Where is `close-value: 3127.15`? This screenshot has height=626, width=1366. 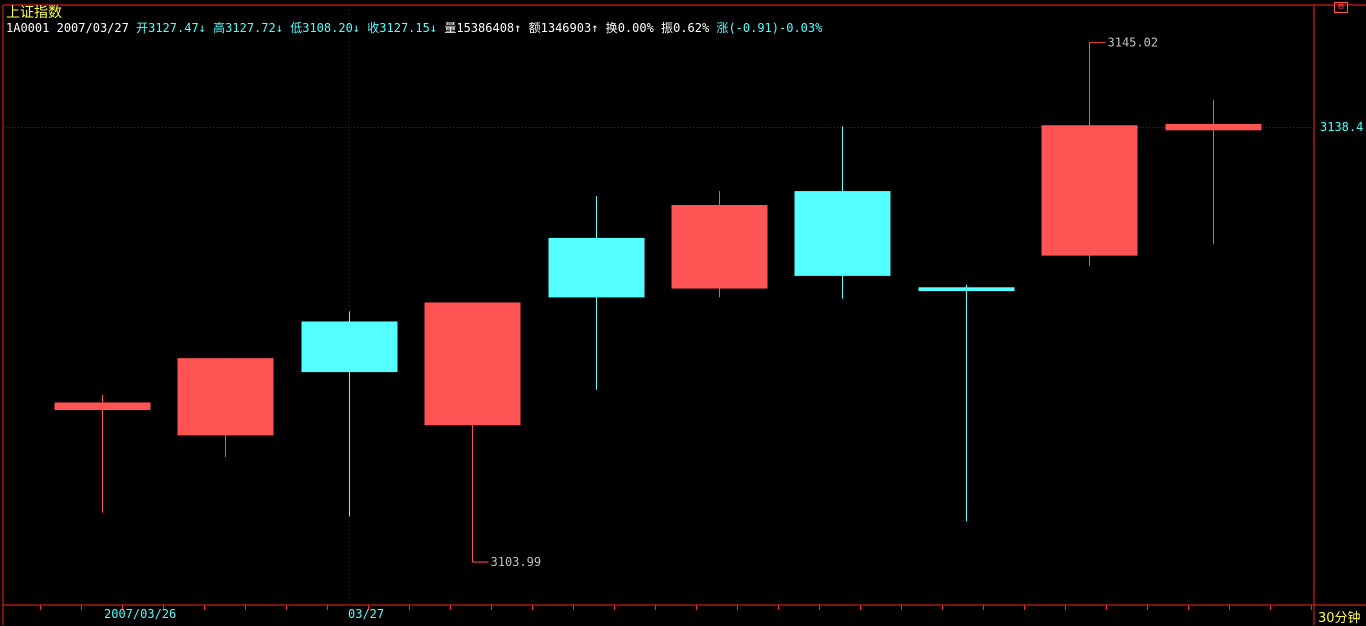
close-value: 3127.15 is located at coordinates (404, 28).